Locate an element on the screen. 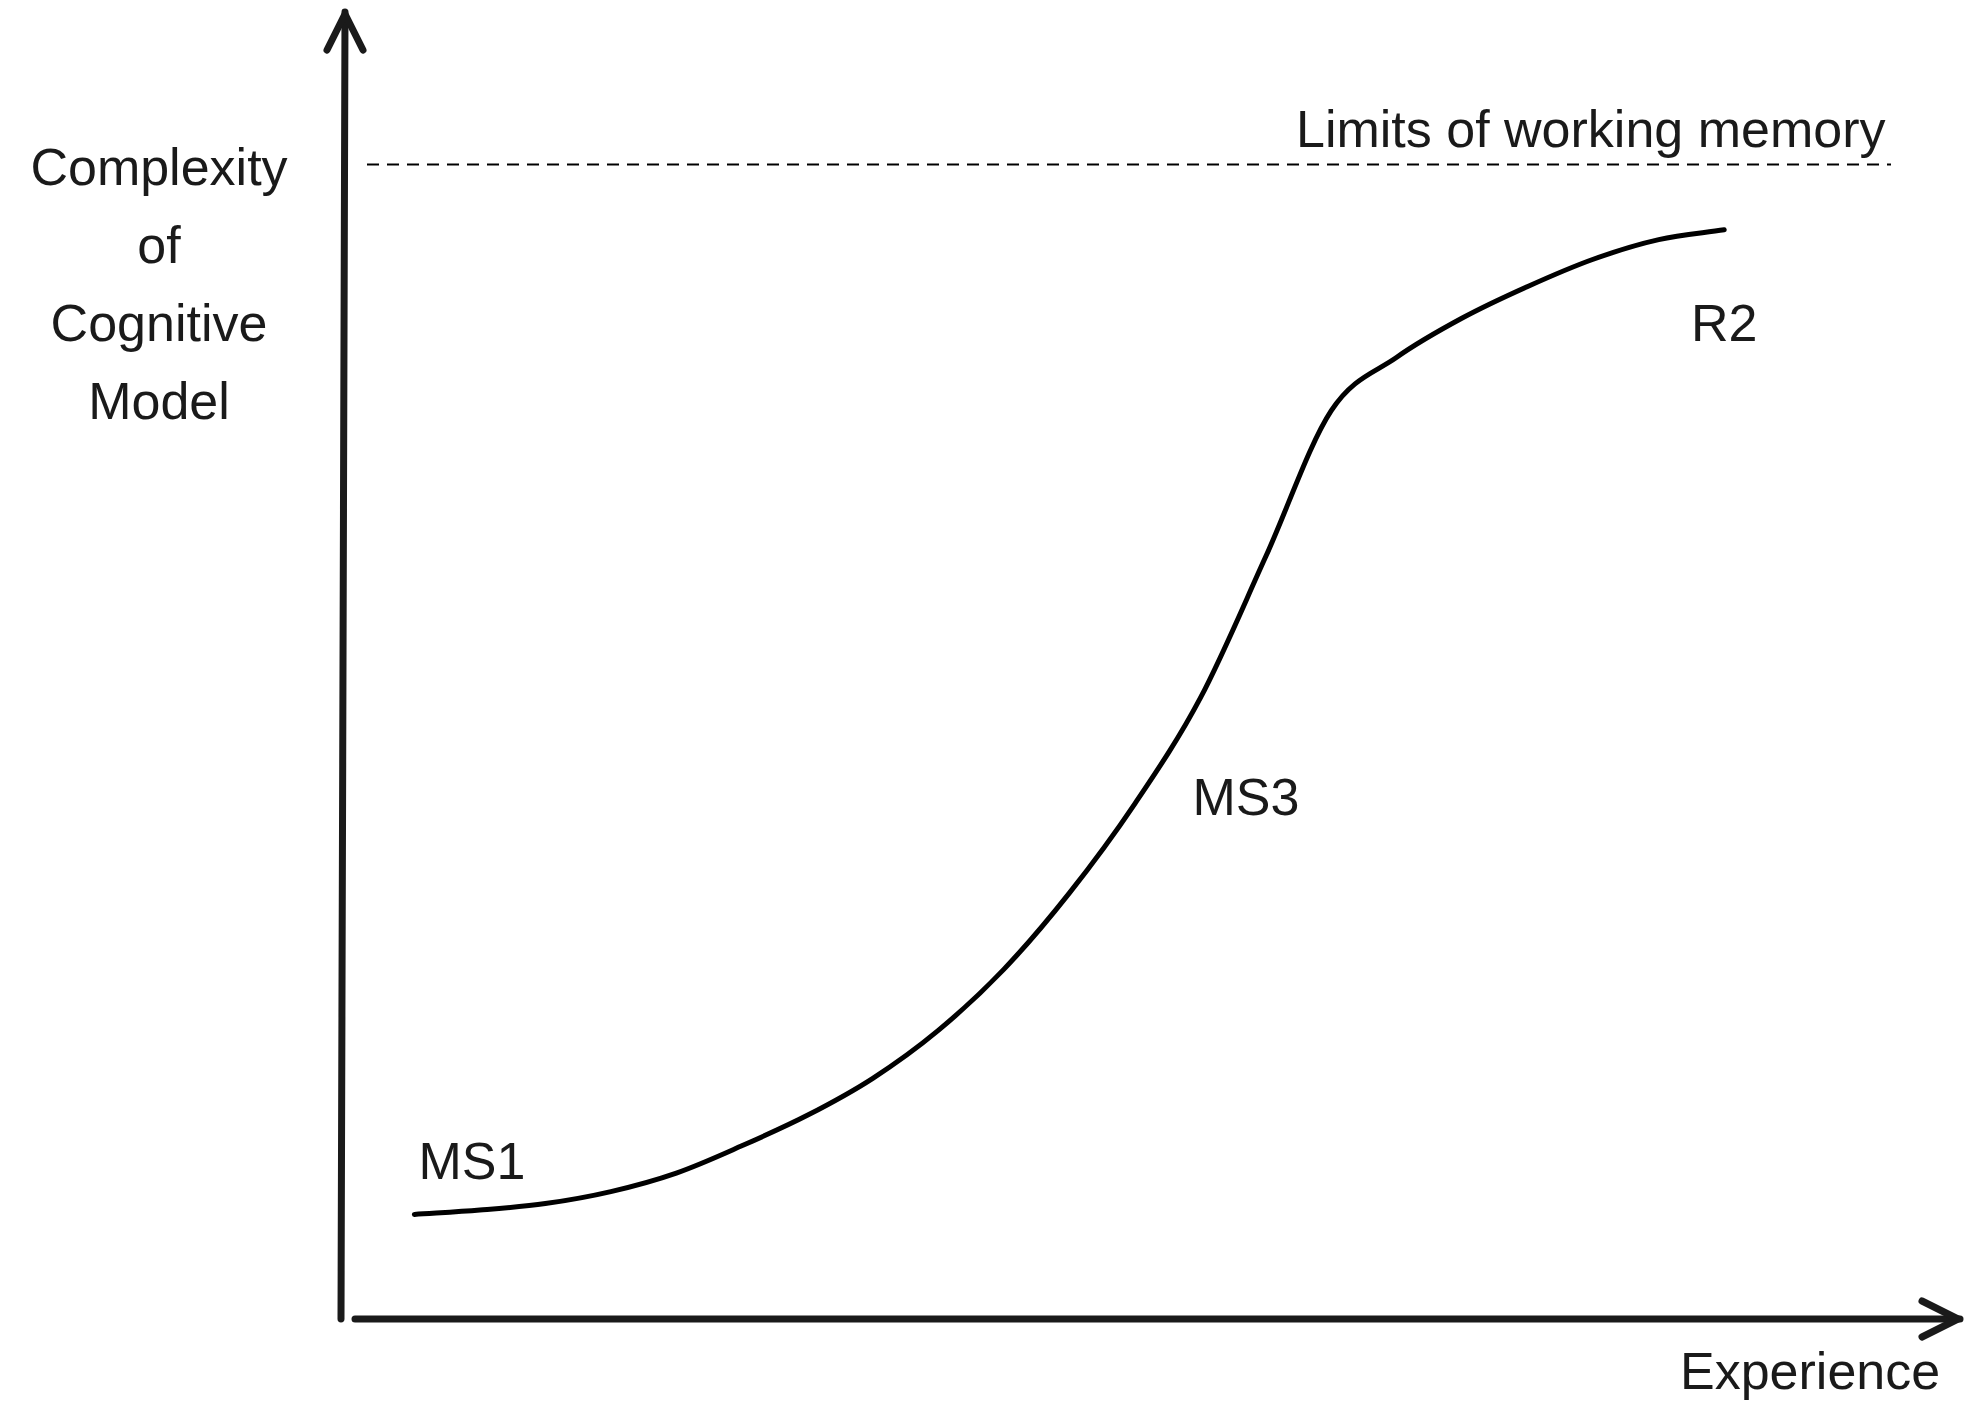  ref-line-label: Limits of working memory is located at coordinates (1591, 130).